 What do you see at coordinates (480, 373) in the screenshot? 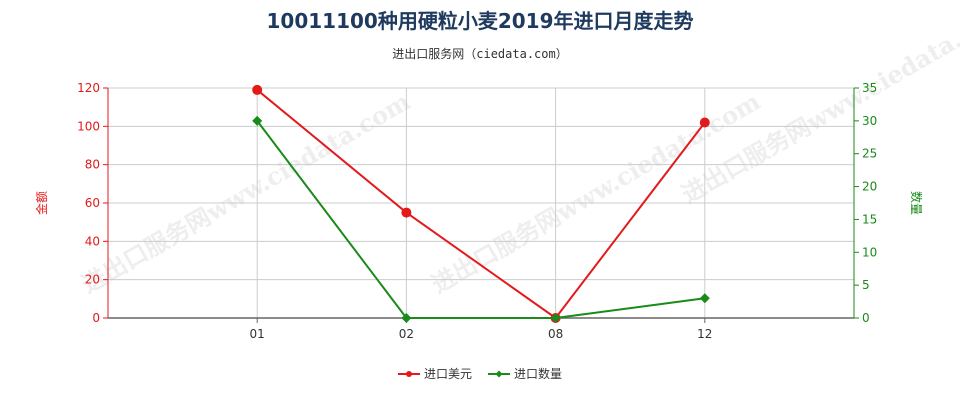
I see `legend: 进口美元 进口数量` at bounding box center [480, 373].